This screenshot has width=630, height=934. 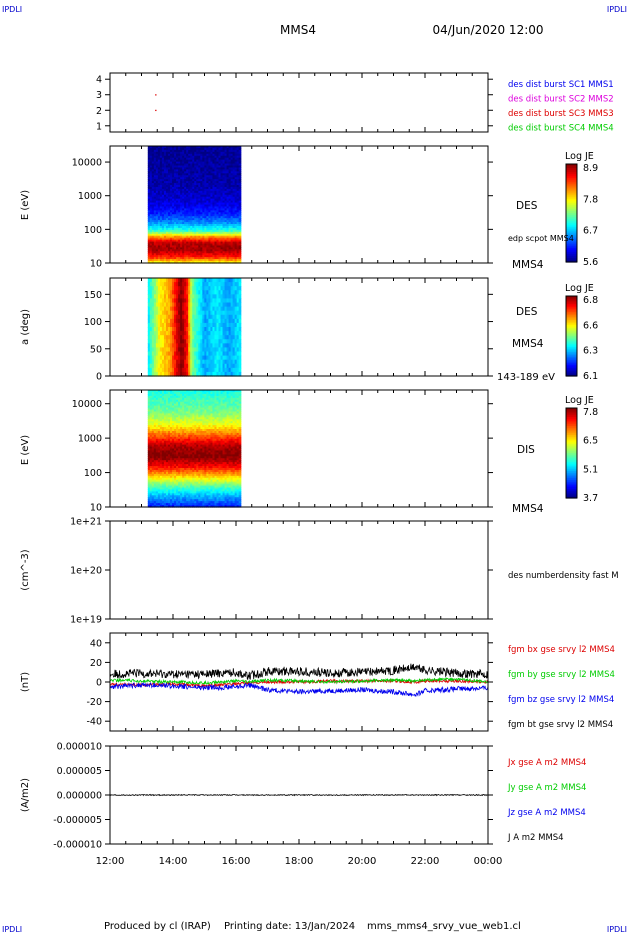 I want to click on pitch-angle-ytick-label: 0, so click(x=99, y=377).